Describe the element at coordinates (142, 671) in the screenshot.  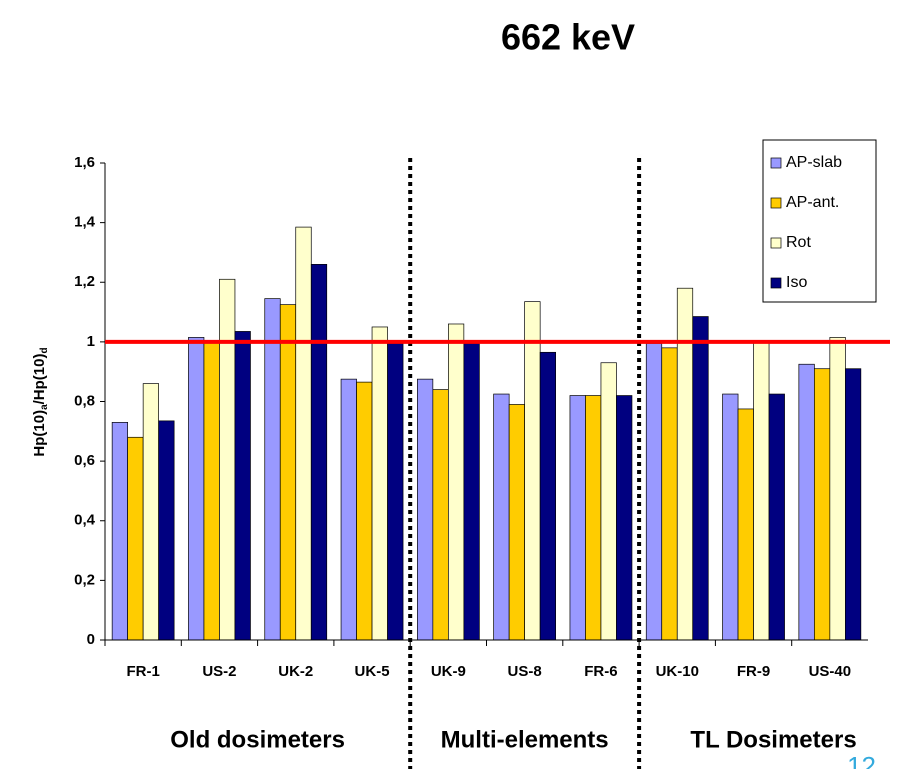
I see `x-tick-label: FR-1` at that location.